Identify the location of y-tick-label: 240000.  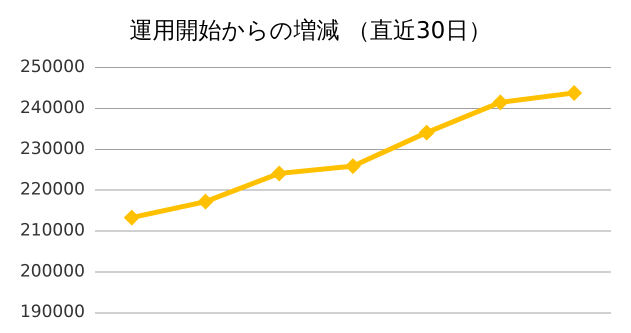
(52, 108).